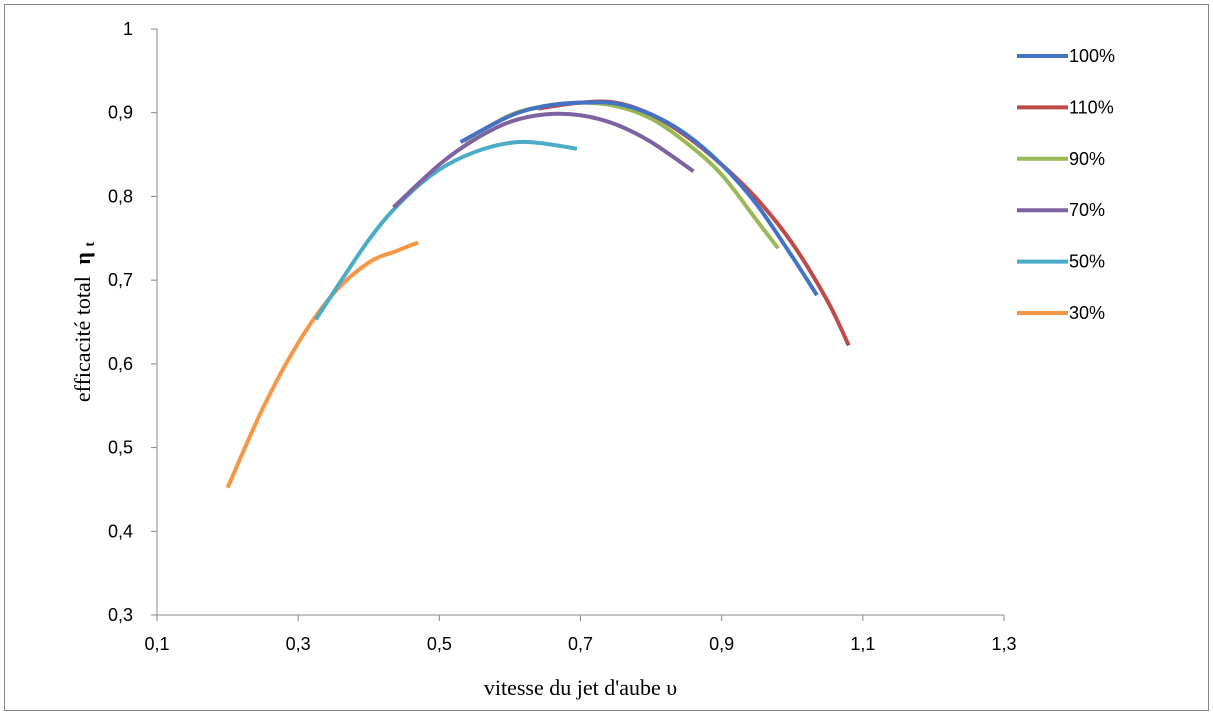 This screenshot has height=715, width=1213. What do you see at coordinates (721, 644) in the screenshot?
I see `x-tick-label: 0,9` at bounding box center [721, 644].